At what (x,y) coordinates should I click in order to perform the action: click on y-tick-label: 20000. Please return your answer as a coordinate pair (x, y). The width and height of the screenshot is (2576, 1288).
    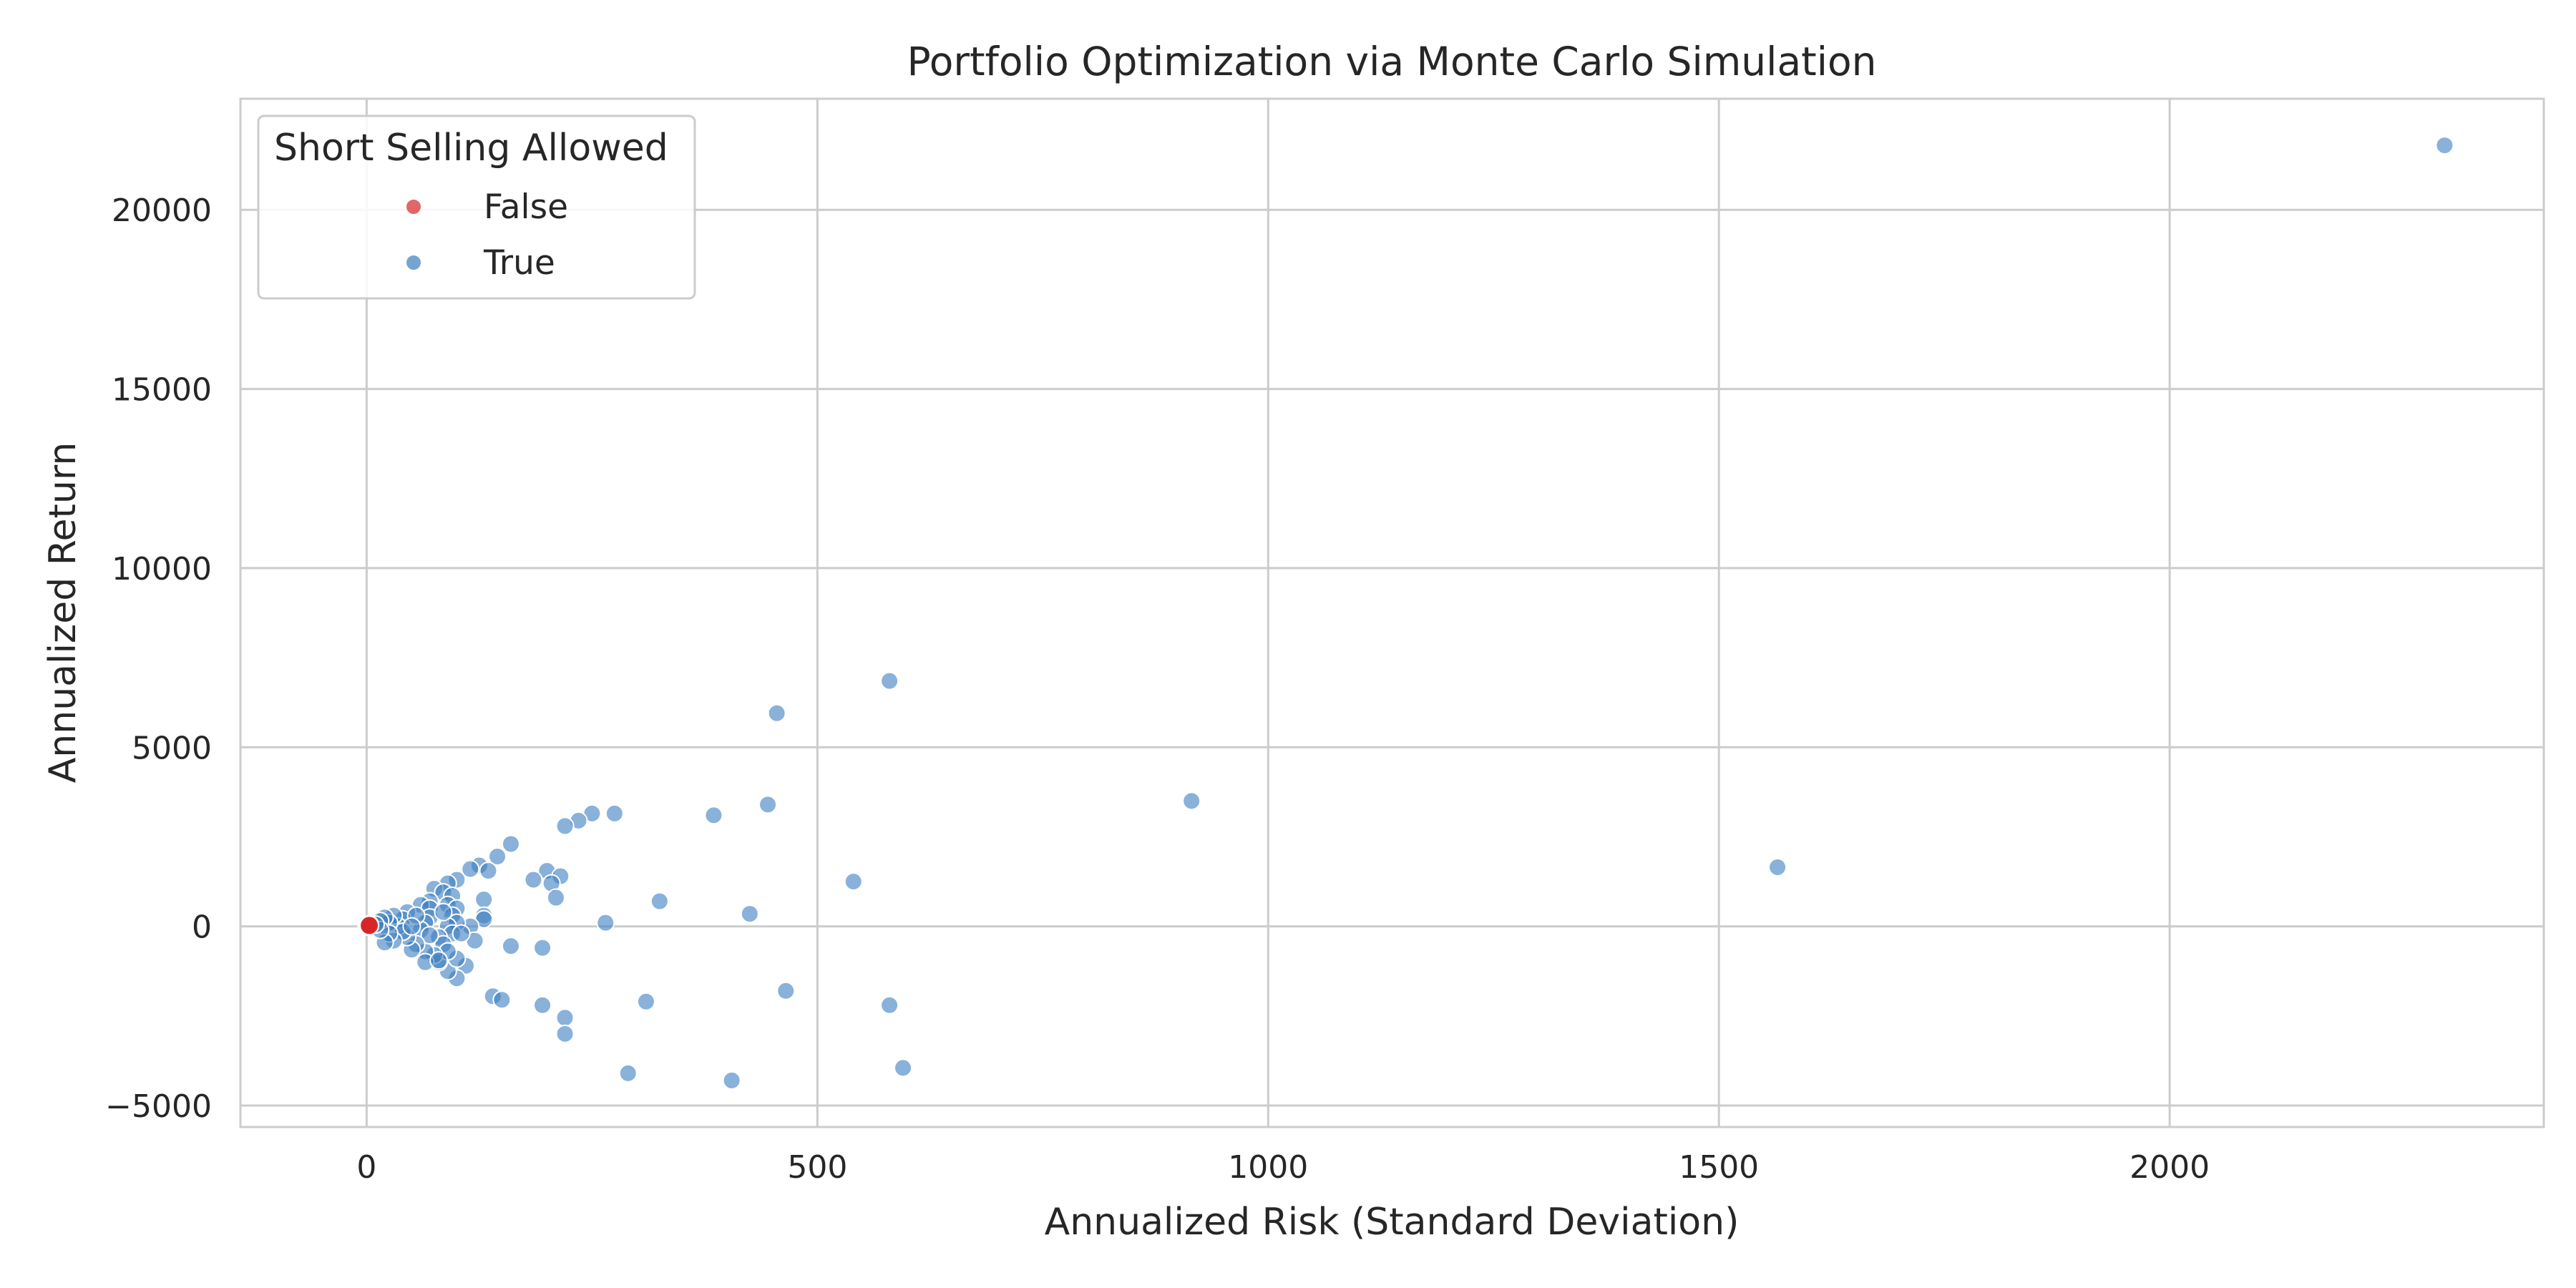
    Looking at the image, I should click on (162, 210).